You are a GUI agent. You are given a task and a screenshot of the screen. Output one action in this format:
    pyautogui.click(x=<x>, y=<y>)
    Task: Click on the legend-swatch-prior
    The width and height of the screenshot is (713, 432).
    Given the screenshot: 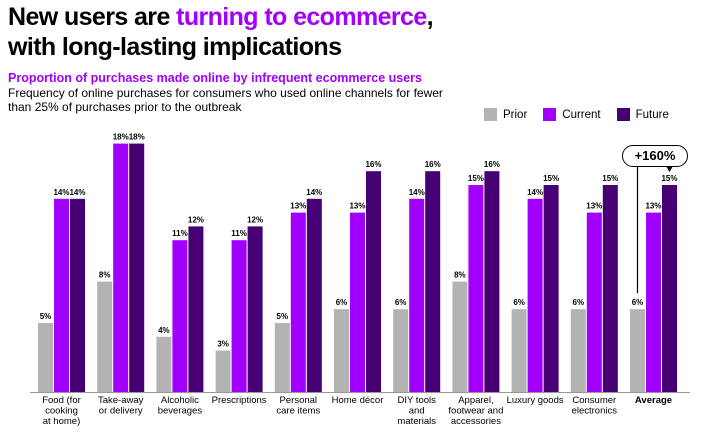 What is the action you would take?
    pyautogui.click(x=490, y=114)
    